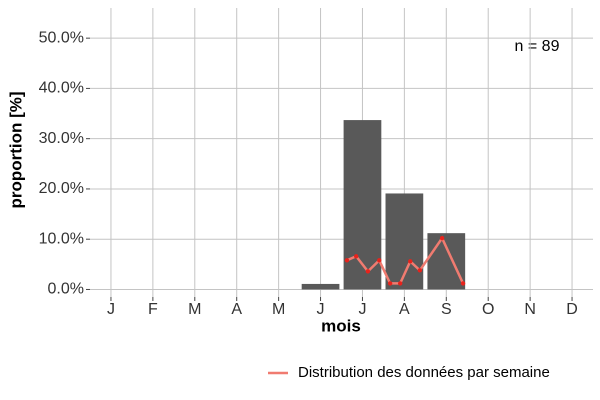  Describe the element at coordinates (424, 372) in the screenshot. I see `legend-label: Distribution des données par semaine` at that location.